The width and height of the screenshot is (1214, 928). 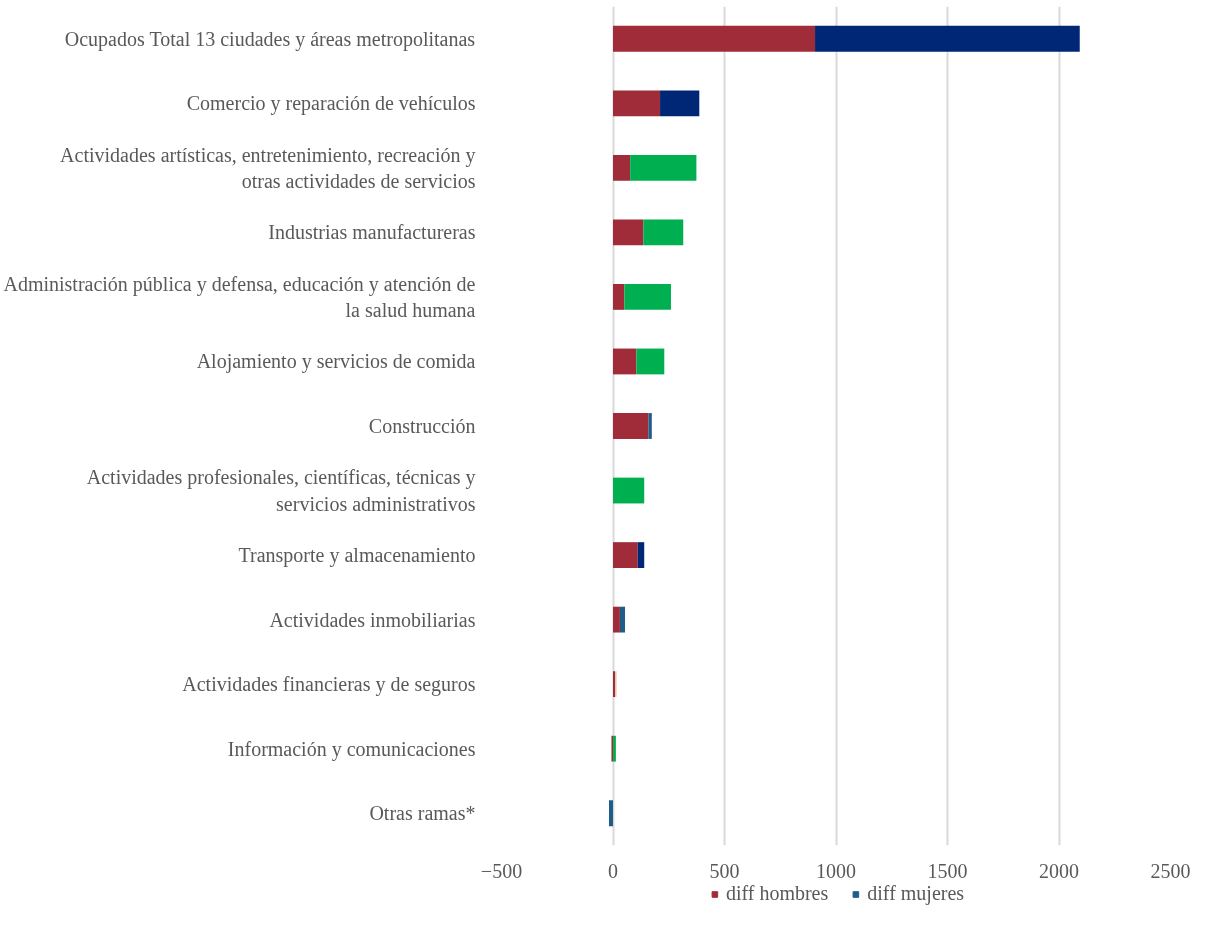 I want to click on y-tick-label: Actividades financieras y de seguros, so click(x=329, y=685).